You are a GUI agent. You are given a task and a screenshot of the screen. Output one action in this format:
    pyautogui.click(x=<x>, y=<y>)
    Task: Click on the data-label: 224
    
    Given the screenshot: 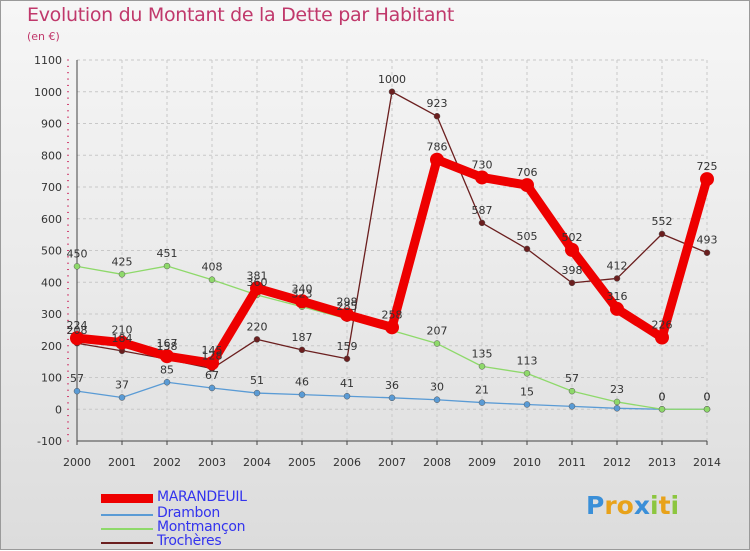 What is the action you would take?
    pyautogui.click(x=77, y=325)
    